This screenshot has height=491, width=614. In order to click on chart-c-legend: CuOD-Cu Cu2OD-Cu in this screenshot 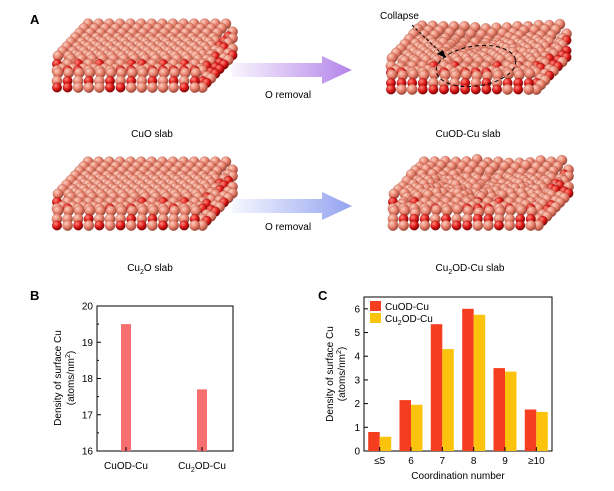, I will do `click(401, 314)`.